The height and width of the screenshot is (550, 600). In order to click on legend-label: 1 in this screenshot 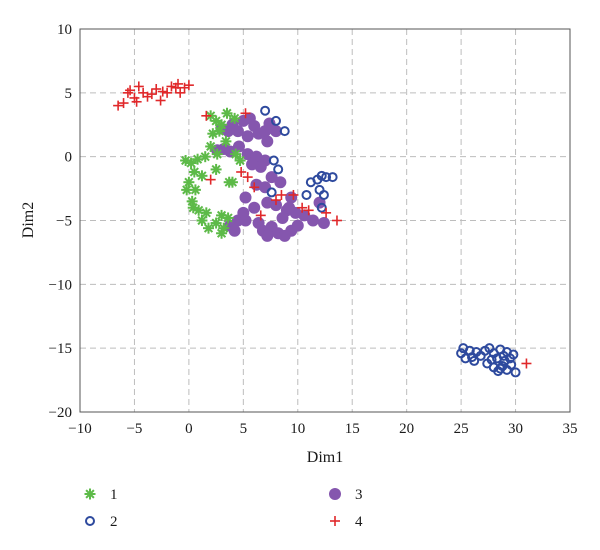, I will do `click(114, 495)`.